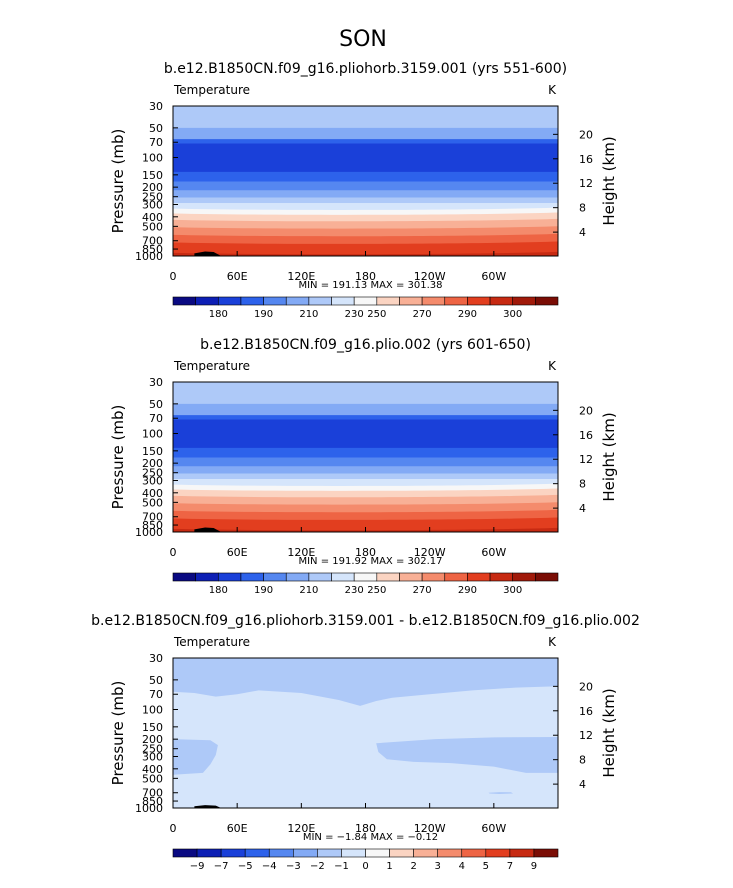  What do you see at coordinates (156, 128) in the screenshot?
I see `y-tick-label: 50` at bounding box center [156, 128].